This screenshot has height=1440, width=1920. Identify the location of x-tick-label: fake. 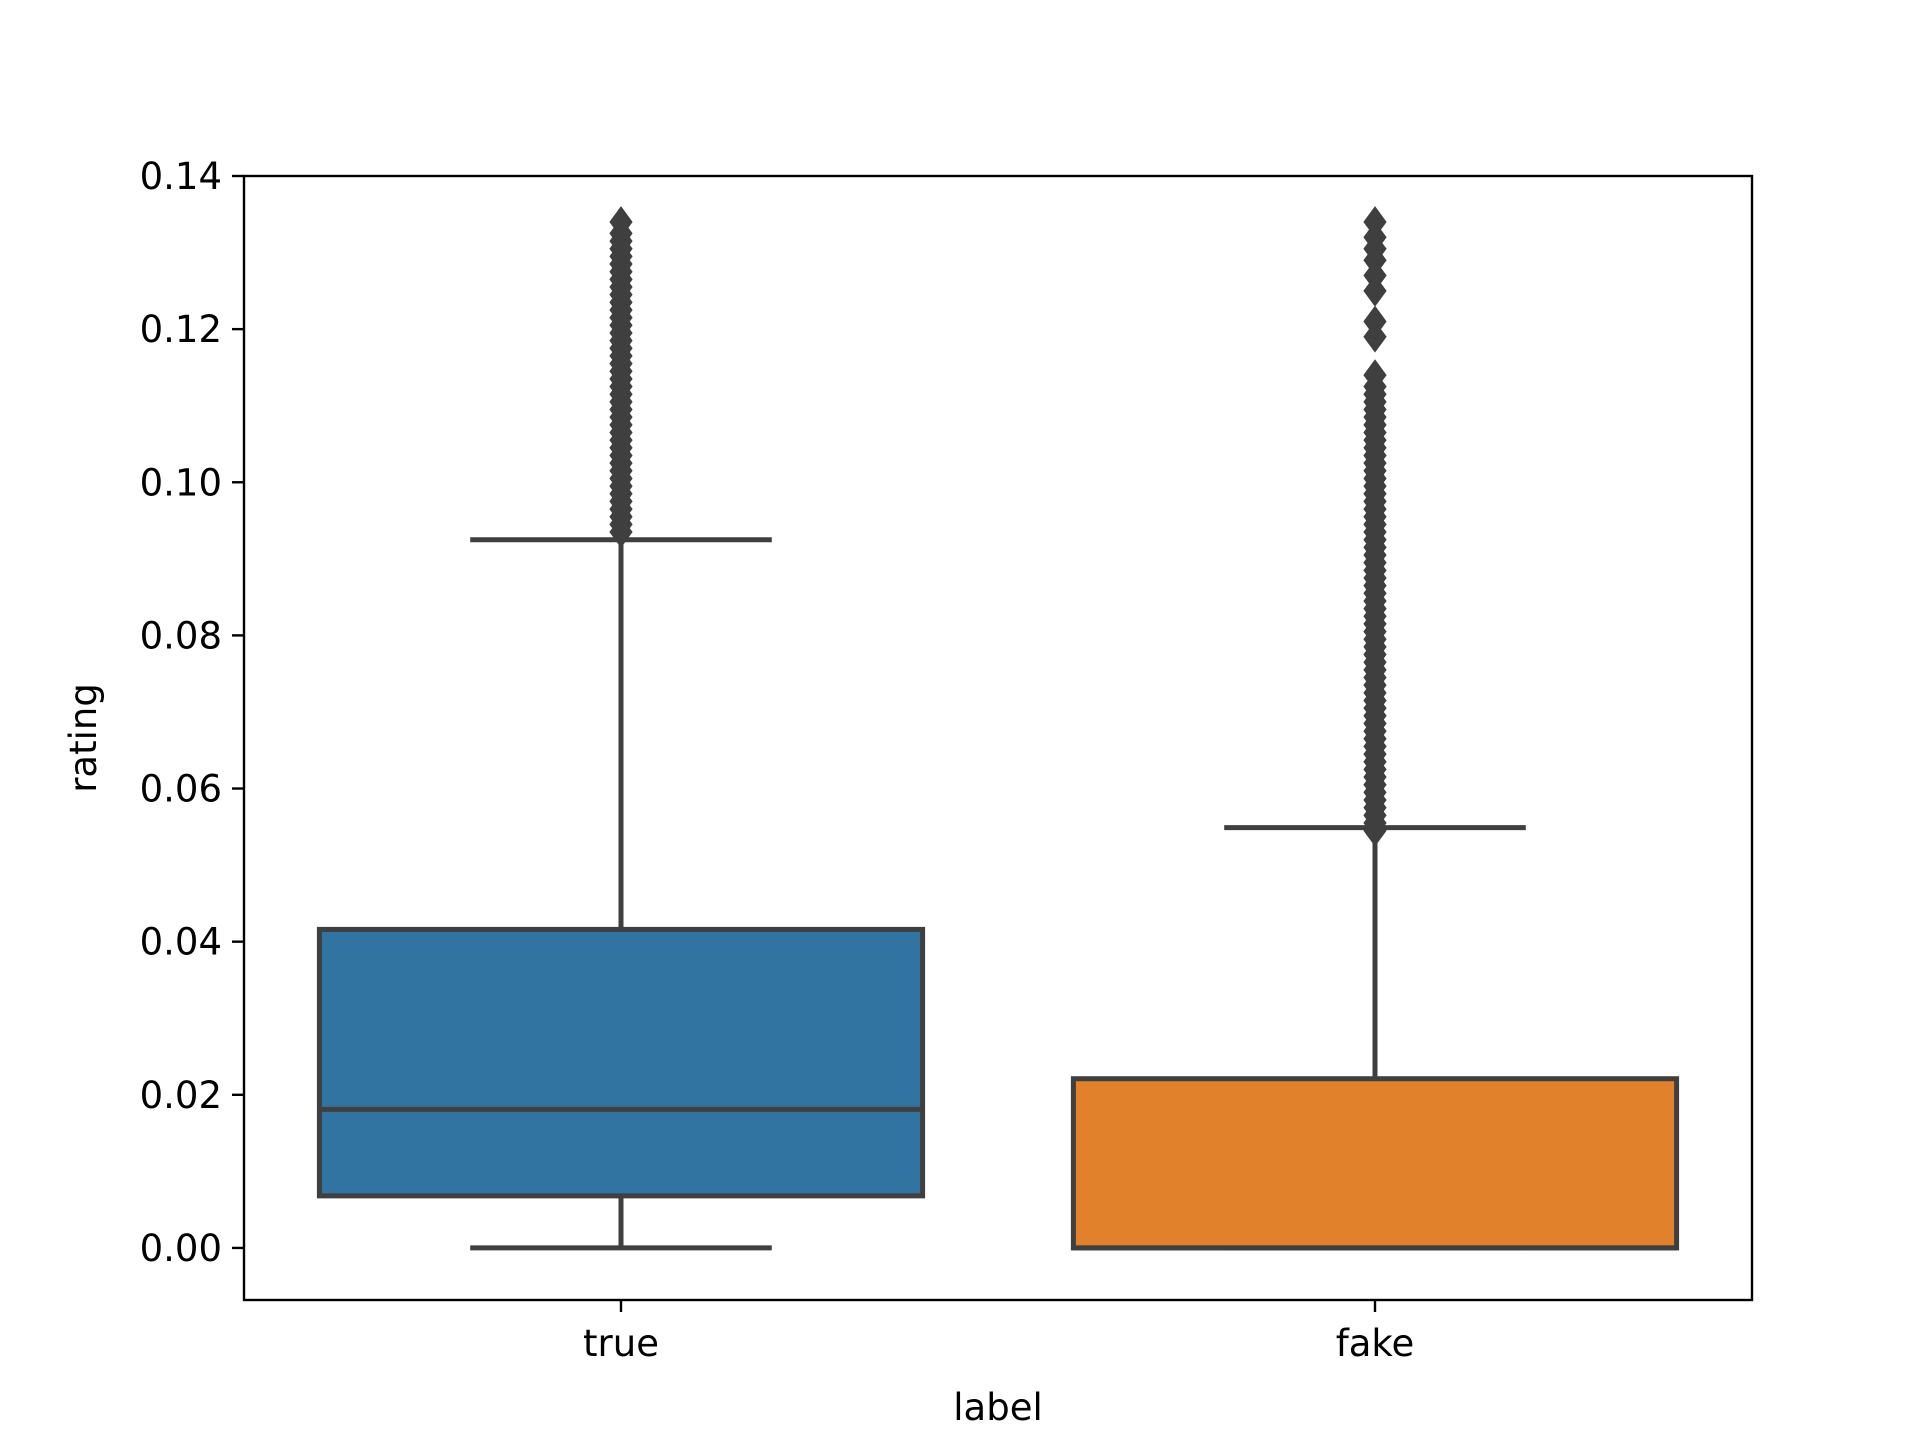
(1375, 1343).